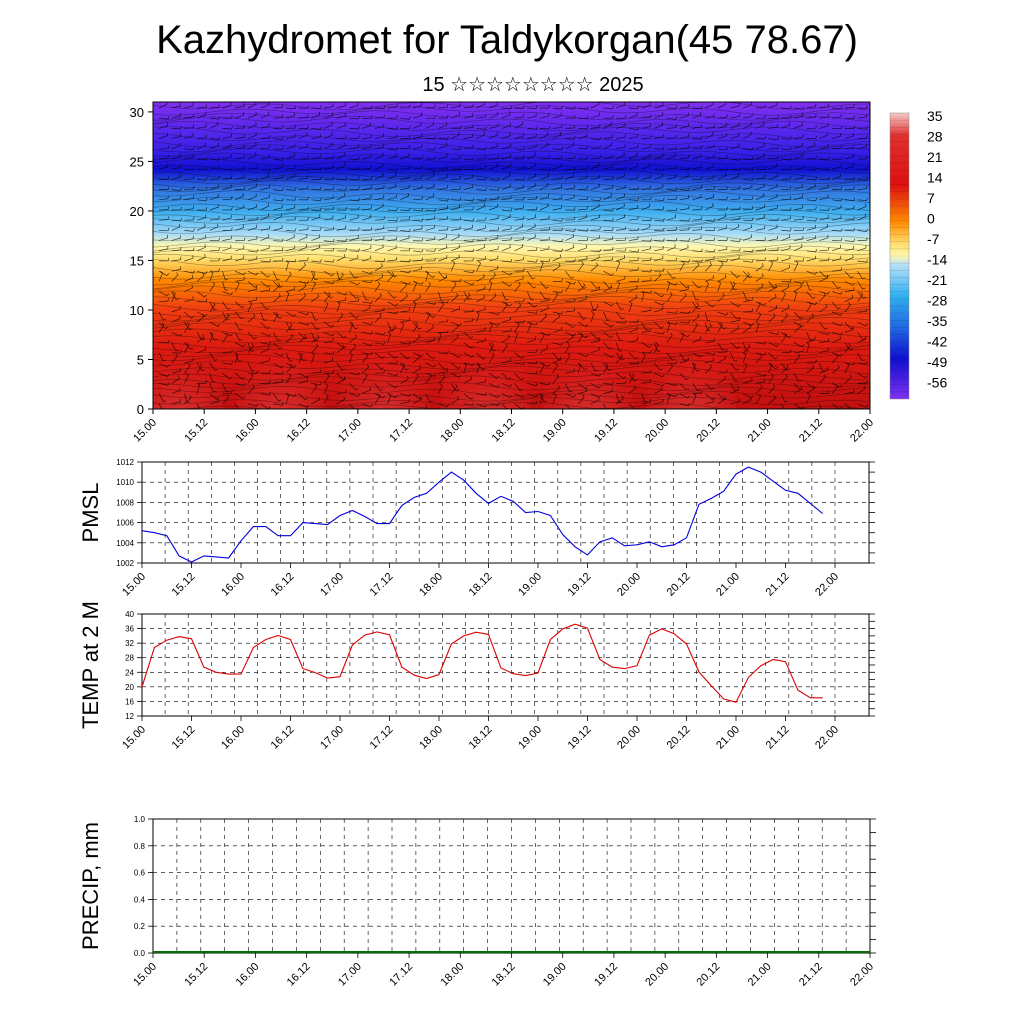 This screenshot has height=1024, width=1024. I want to click on precip-x-tick-label: 20.00, so click(657, 975).